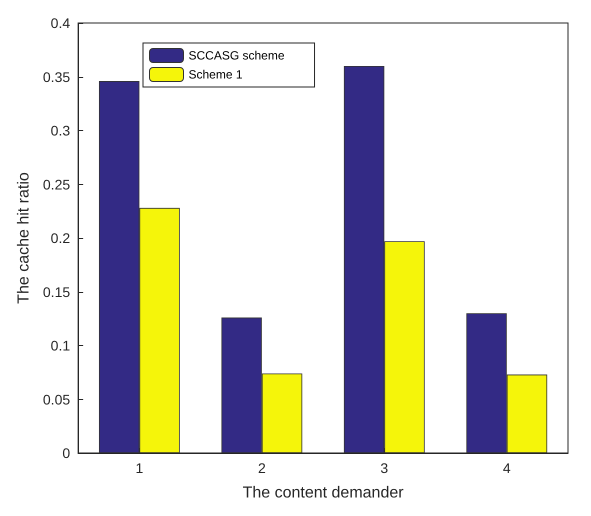  Describe the element at coordinates (66, 453) in the screenshot. I see `y-tick-label: 0` at that location.